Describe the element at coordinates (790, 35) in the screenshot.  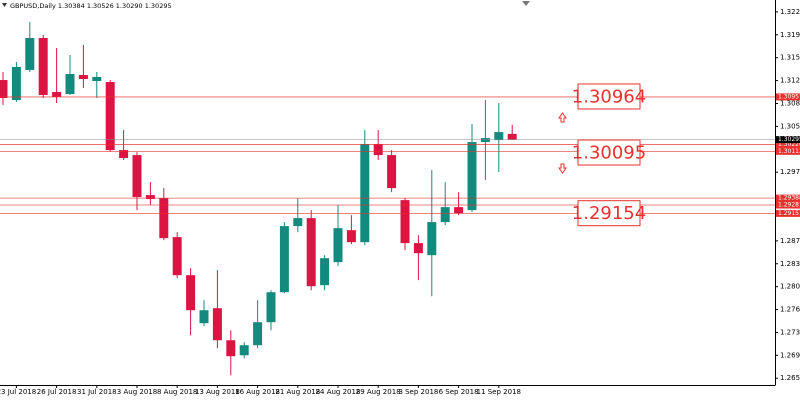
I see `y-tick-label: 1.31920` at that location.